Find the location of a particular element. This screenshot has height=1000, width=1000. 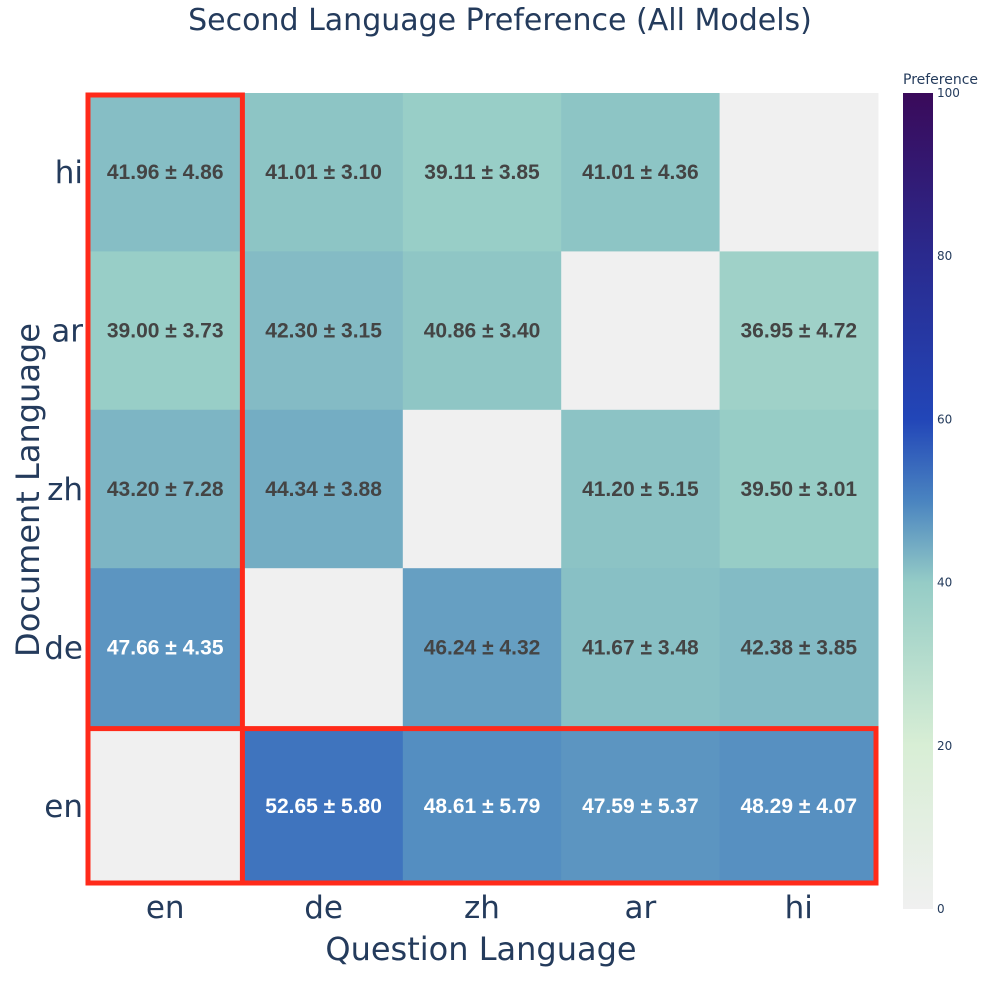

y-axis-title: Document Language is located at coordinates (28, 490).